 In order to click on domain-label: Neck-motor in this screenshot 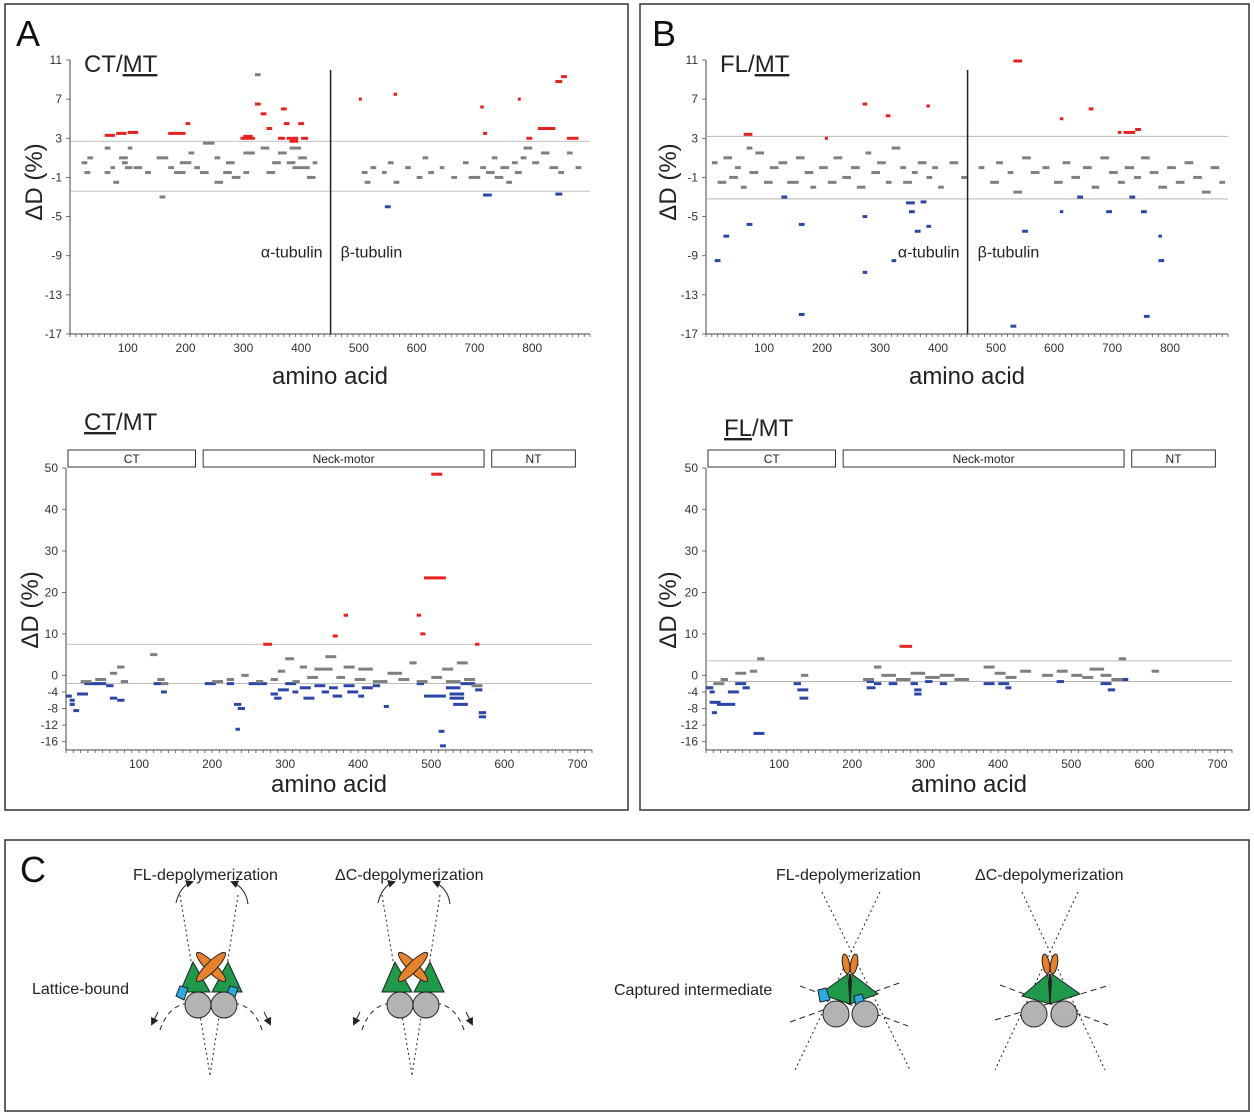, I will do `click(984, 459)`.